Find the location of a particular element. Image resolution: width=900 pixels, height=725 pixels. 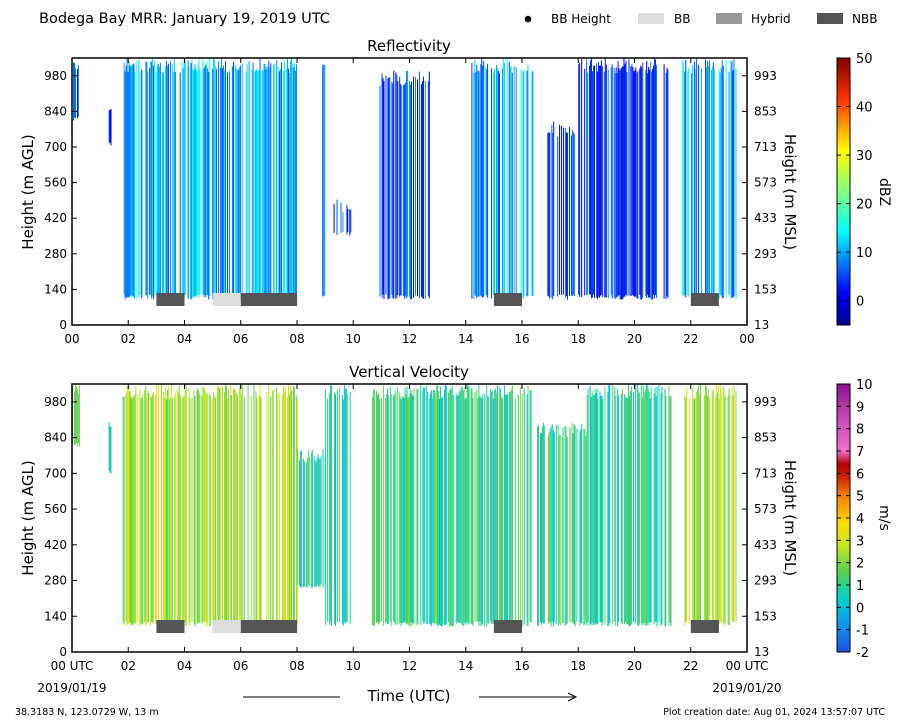

x-tick-label: 02 is located at coordinates (128, 339).